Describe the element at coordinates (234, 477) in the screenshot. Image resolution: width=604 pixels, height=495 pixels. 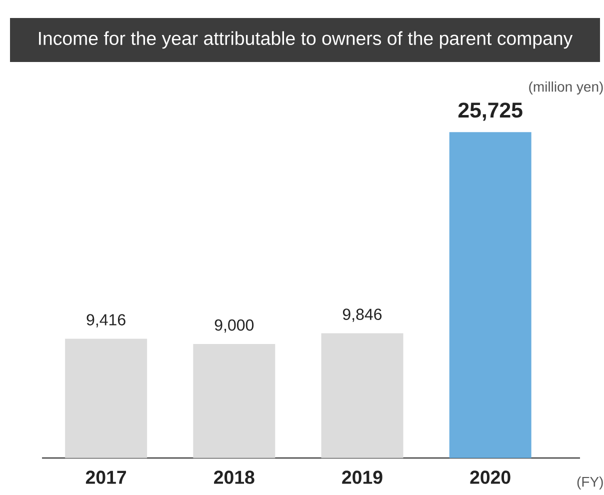
I see `x-tick-label: 2018` at that location.